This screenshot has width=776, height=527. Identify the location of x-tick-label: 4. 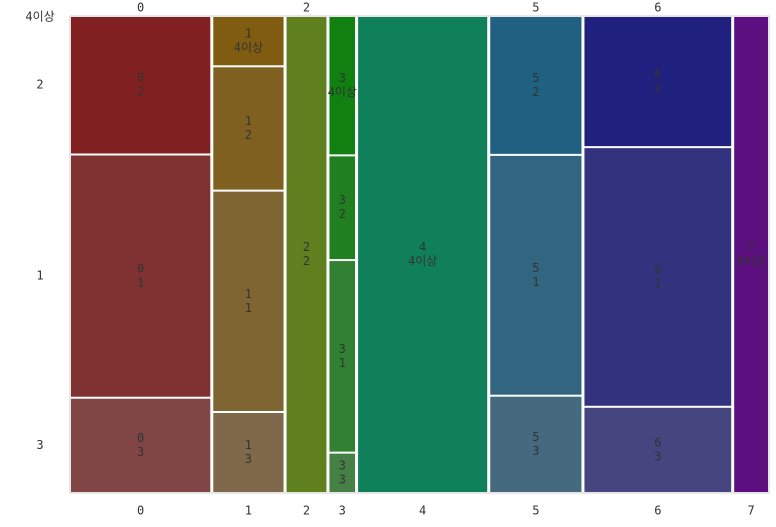
(422, 511).